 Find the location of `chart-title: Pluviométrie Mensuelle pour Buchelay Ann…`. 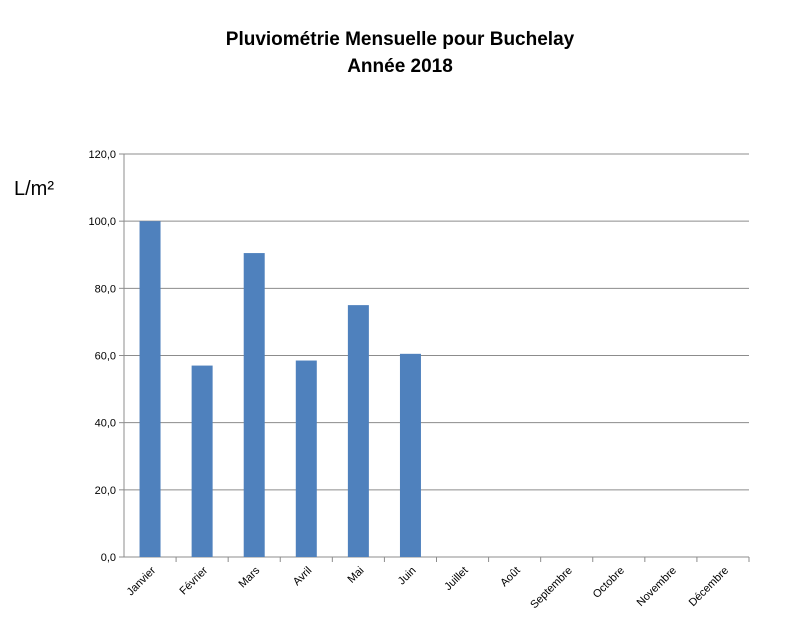

chart-title: Pluviométrie Mensuelle pour Buchelay Ann… is located at coordinates (400, 53).